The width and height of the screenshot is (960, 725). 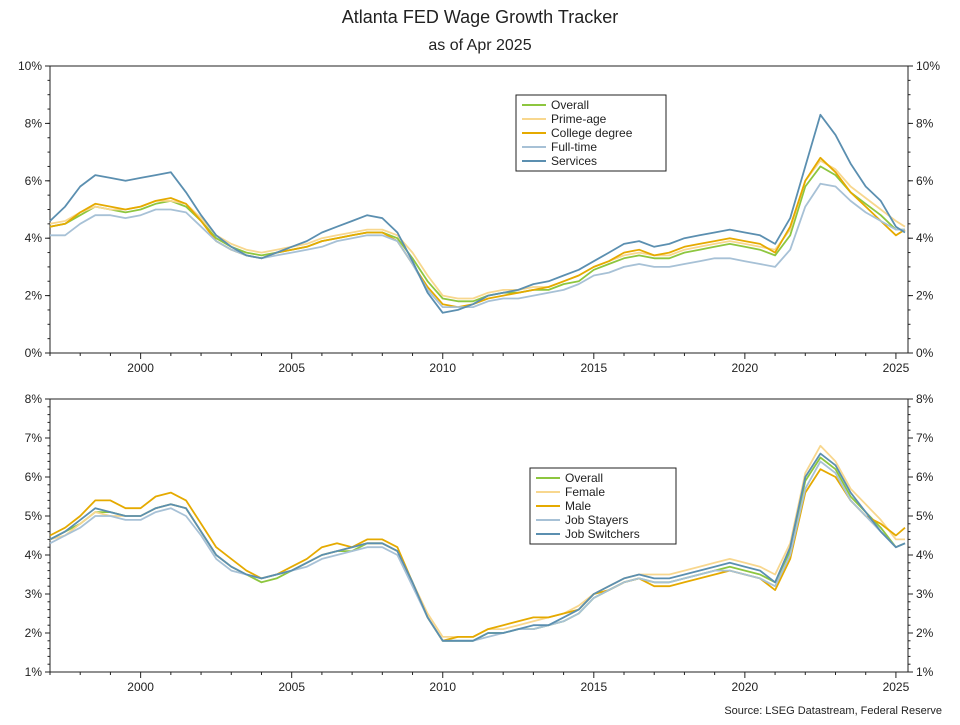 I want to click on legend-label: Male, so click(x=578, y=506).